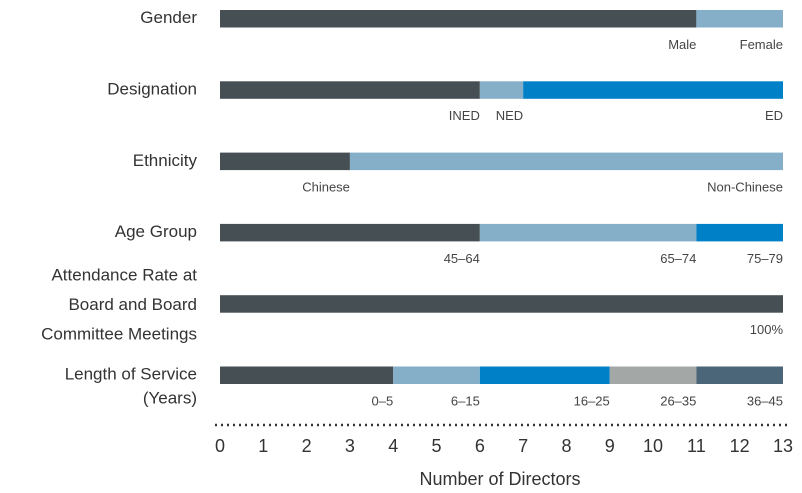 The width and height of the screenshot is (802, 493). I want to click on segment-label: 16–25, so click(592, 400).